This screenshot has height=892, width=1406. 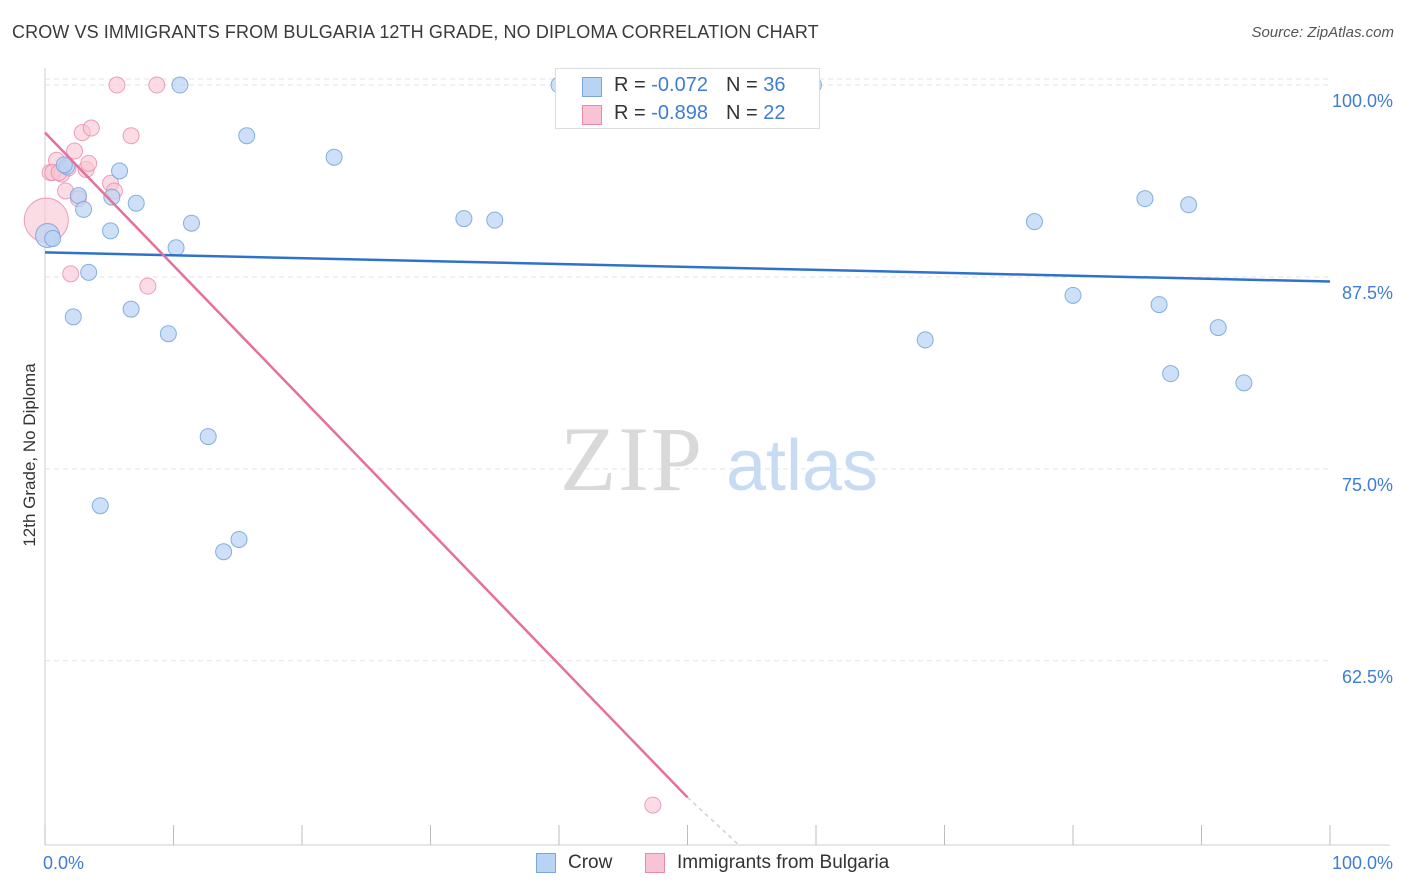 What do you see at coordinates (1367, 677) in the screenshot?
I see `y-tick-label: 62.5%` at bounding box center [1367, 677].